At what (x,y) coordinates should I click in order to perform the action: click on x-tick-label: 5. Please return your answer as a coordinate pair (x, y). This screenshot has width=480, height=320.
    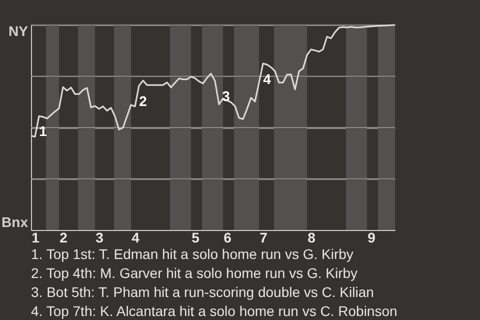
    Looking at the image, I should click on (196, 238).